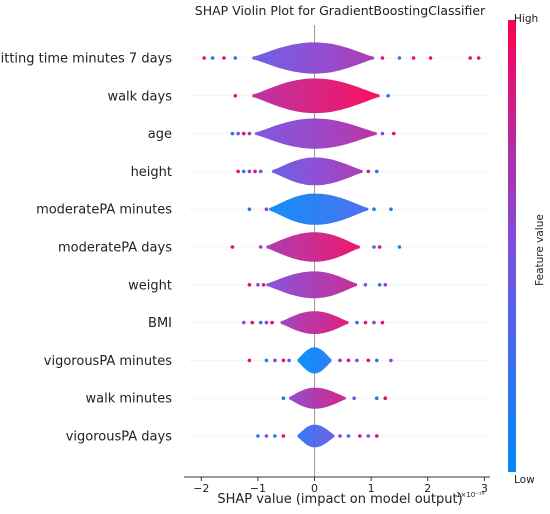 This screenshot has height=514, width=550. I want to click on x-axis-scale-factor: 1×10⁻¹⁶, so click(470, 495).